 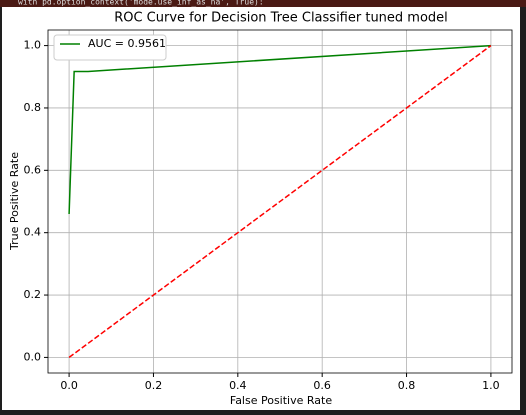 What do you see at coordinates (281, 400) in the screenshot?
I see `x-axis-label: False Positive Rate` at bounding box center [281, 400].